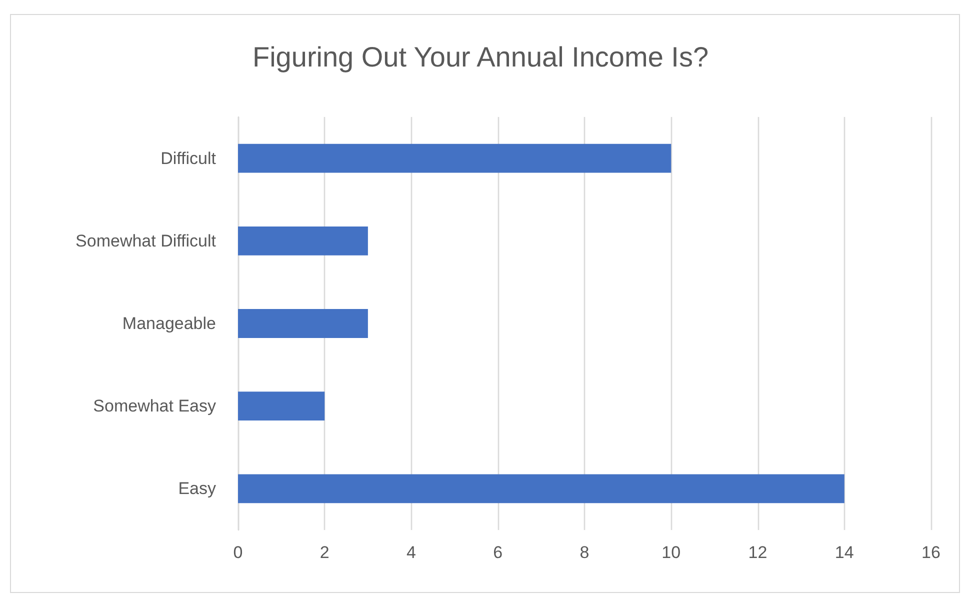 The height and width of the screenshot is (594, 961). Describe the element at coordinates (411, 552) in the screenshot. I see `x-tick-label: 4` at that location.